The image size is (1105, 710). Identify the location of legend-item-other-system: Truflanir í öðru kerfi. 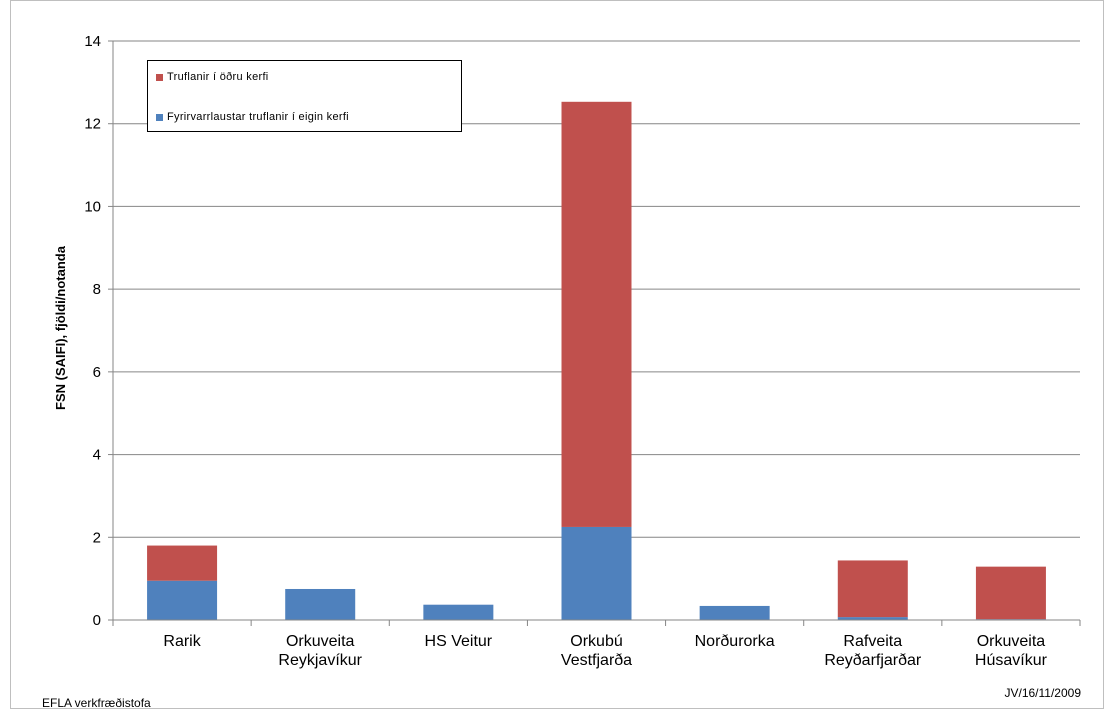
(212, 77).